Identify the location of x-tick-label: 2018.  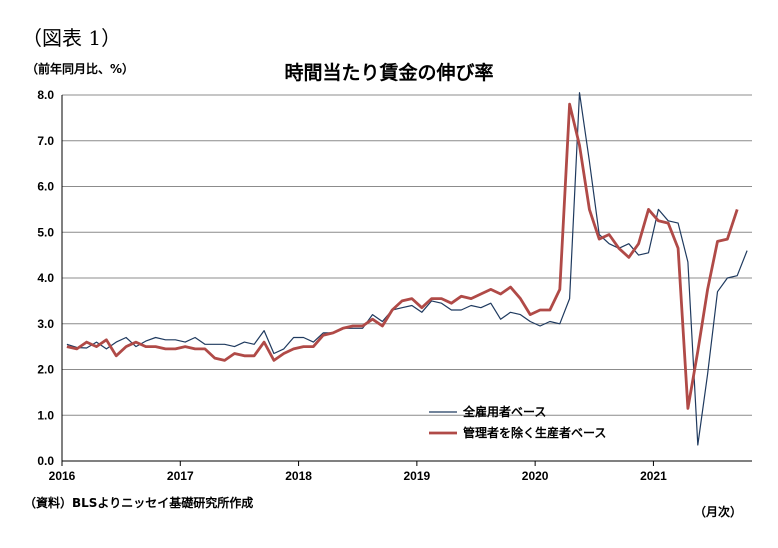
(298, 476).